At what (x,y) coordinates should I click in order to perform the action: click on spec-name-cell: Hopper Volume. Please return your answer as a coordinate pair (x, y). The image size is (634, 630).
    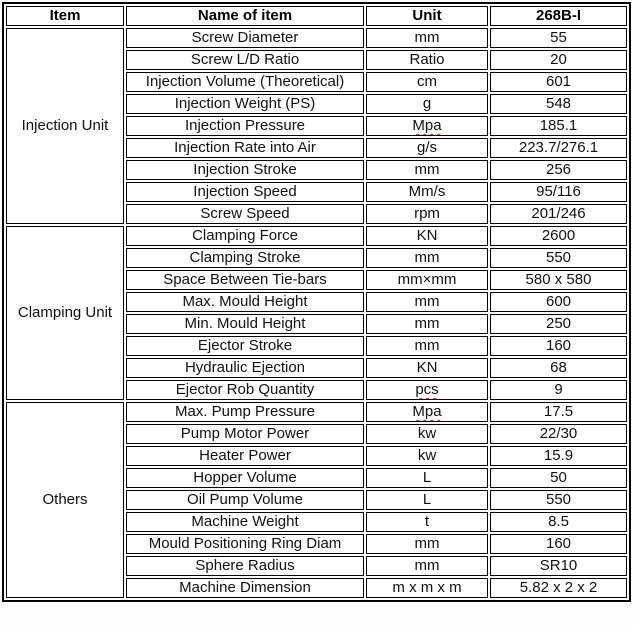
    Looking at the image, I should click on (245, 478).